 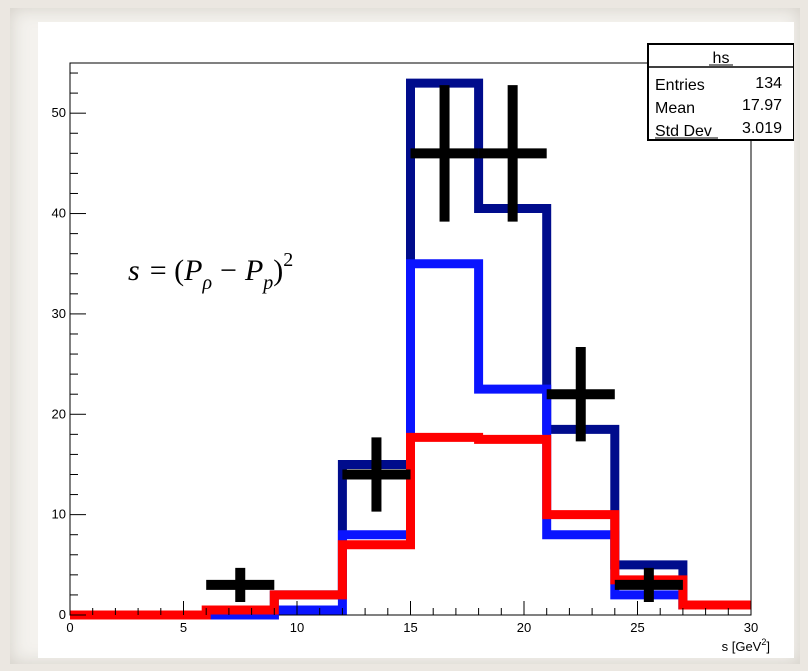 I want to click on y-tick-label: 40, so click(x=59, y=213).